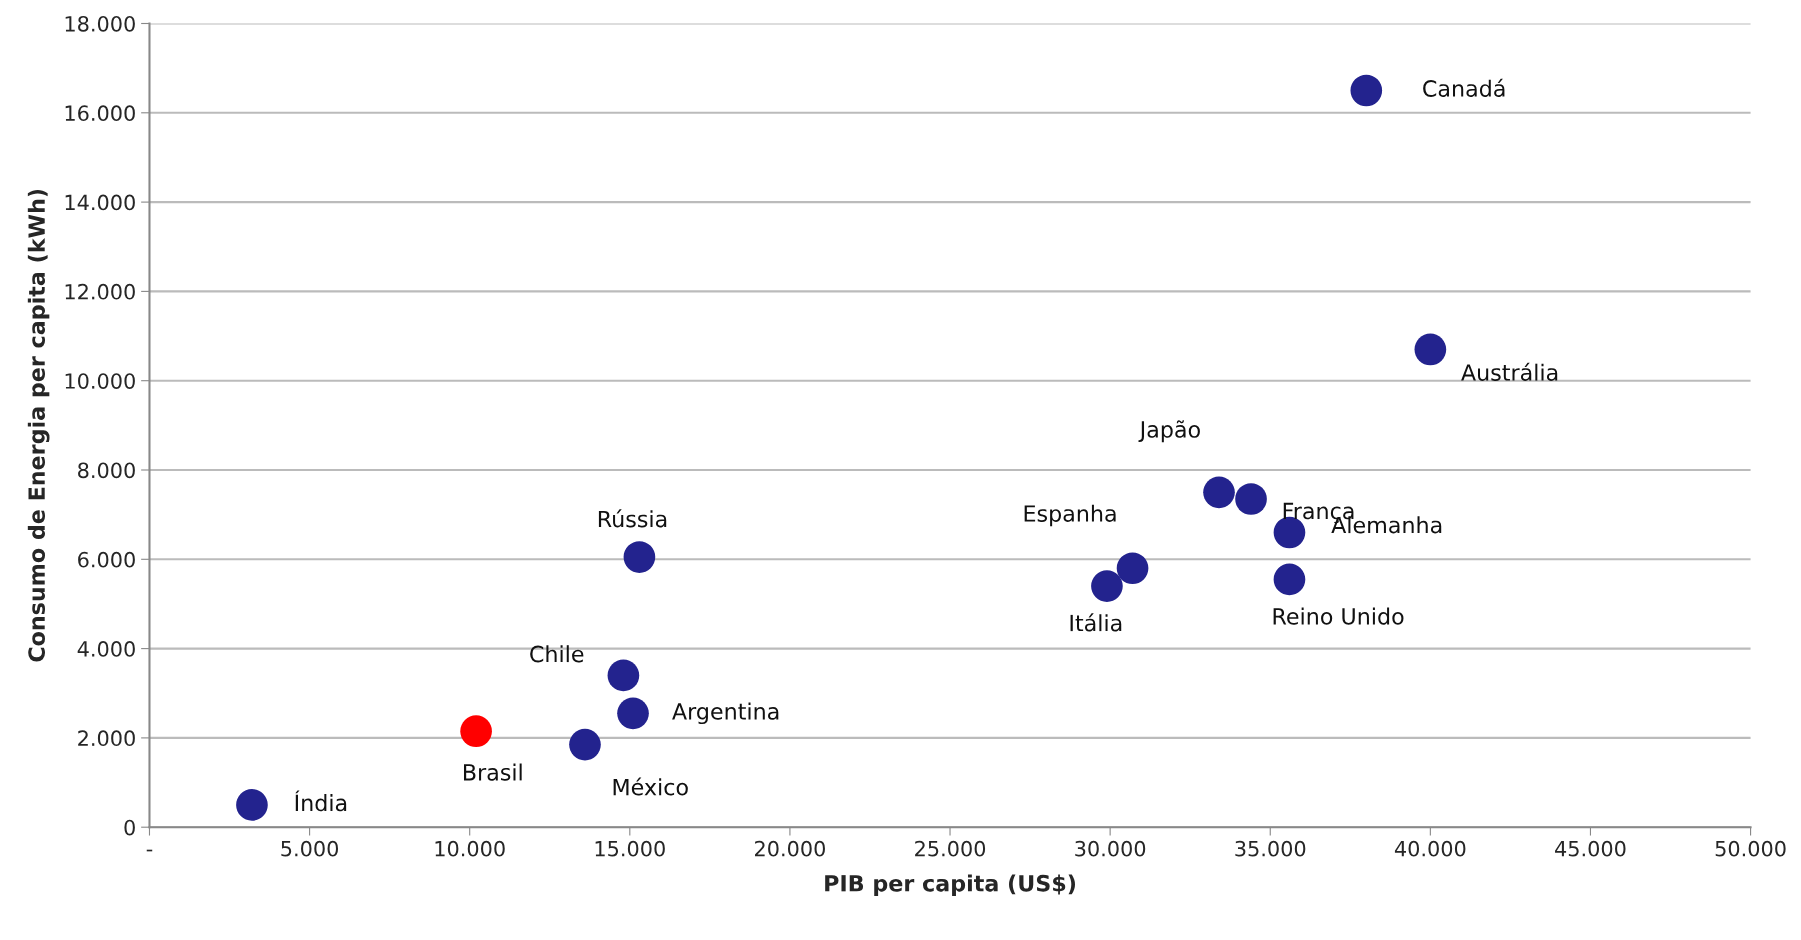 The width and height of the screenshot is (1801, 940). I want to click on annotation: Brasil, so click(492, 772).